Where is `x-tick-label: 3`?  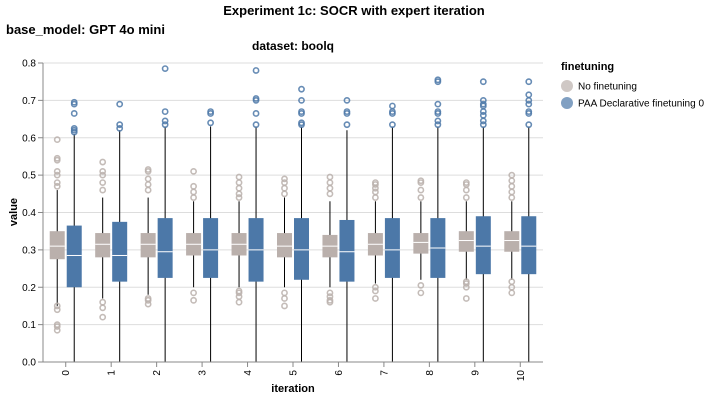 x-tick-label: 3 is located at coordinates (203, 373).